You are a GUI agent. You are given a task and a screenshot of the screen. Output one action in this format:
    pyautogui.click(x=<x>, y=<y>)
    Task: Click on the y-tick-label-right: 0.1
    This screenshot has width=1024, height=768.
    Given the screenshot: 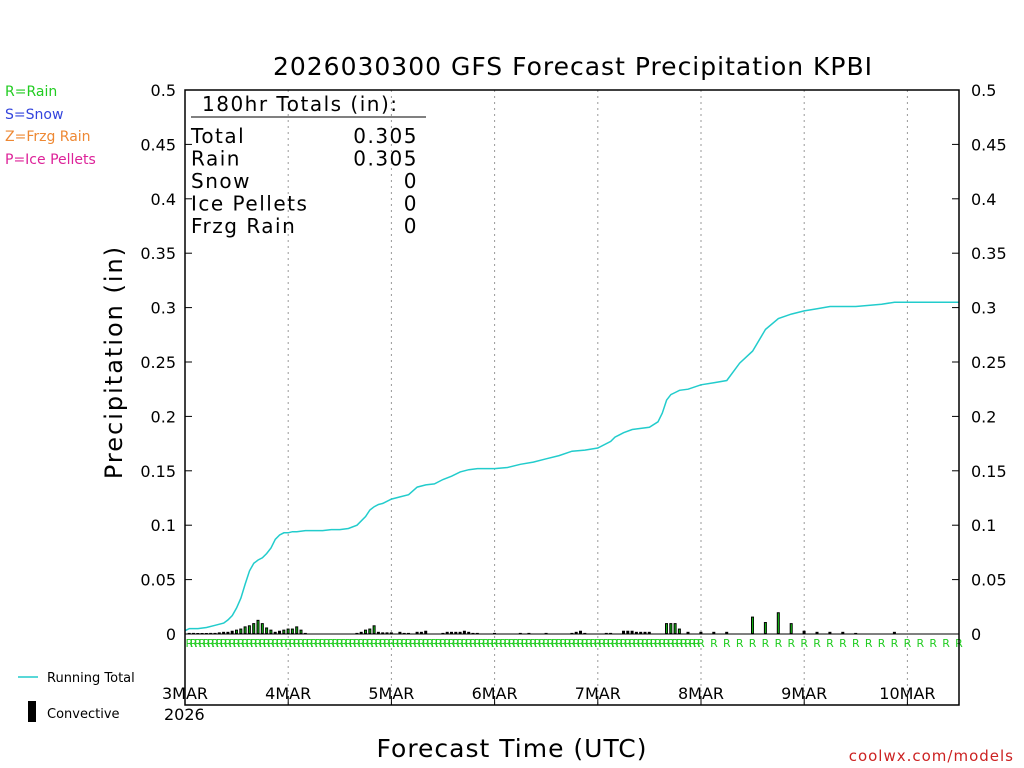 What is the action you would take?
    pyautogui.click(x=983, y=525)
    